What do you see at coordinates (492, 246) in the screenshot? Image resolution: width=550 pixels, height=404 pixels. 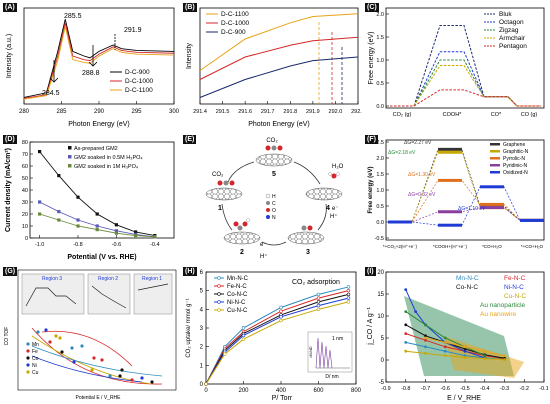 I see `x-category-label: *CO+H₂O` at bounding box center [492, 246].